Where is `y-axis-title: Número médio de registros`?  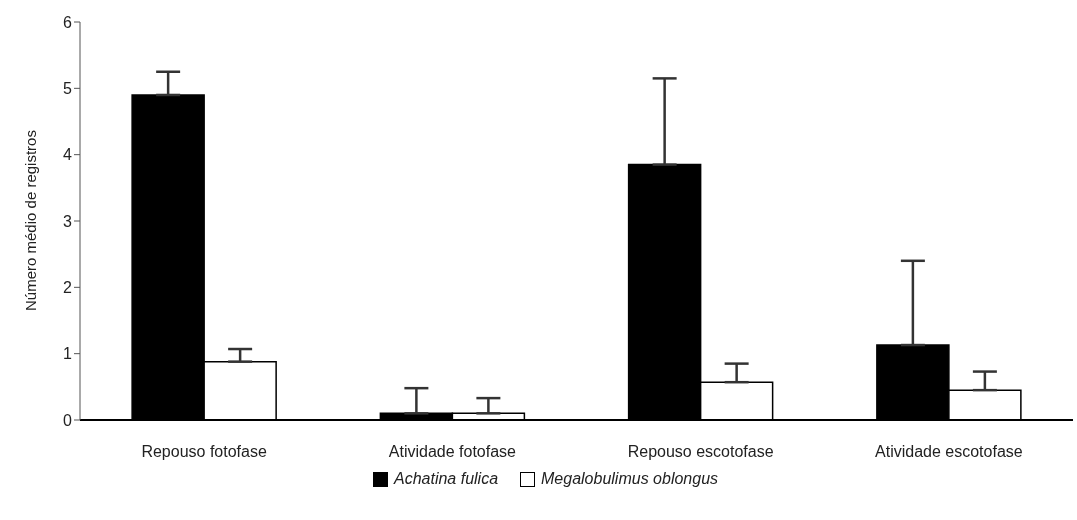
y-axis-title: Número médio de registros is located at coordinates (31, 220).